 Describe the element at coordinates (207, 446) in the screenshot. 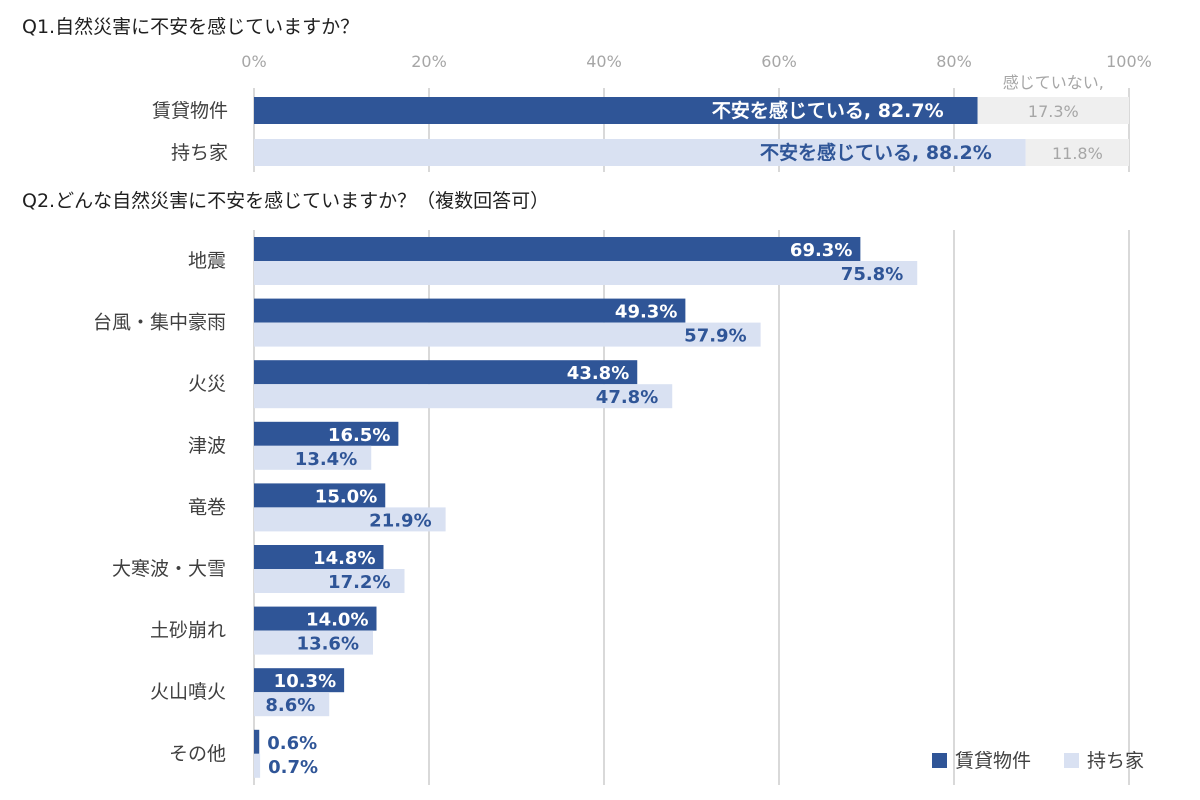

I see `q2-category-label: 津波` at that location.